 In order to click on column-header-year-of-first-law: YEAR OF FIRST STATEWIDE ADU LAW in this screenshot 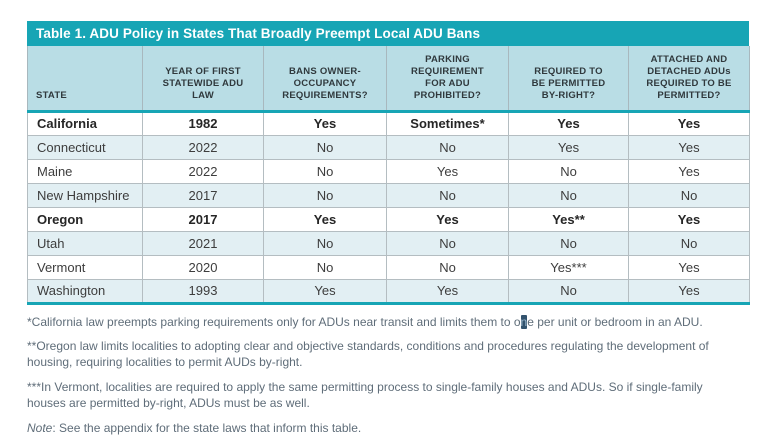, I will do `click(203, 79)`.